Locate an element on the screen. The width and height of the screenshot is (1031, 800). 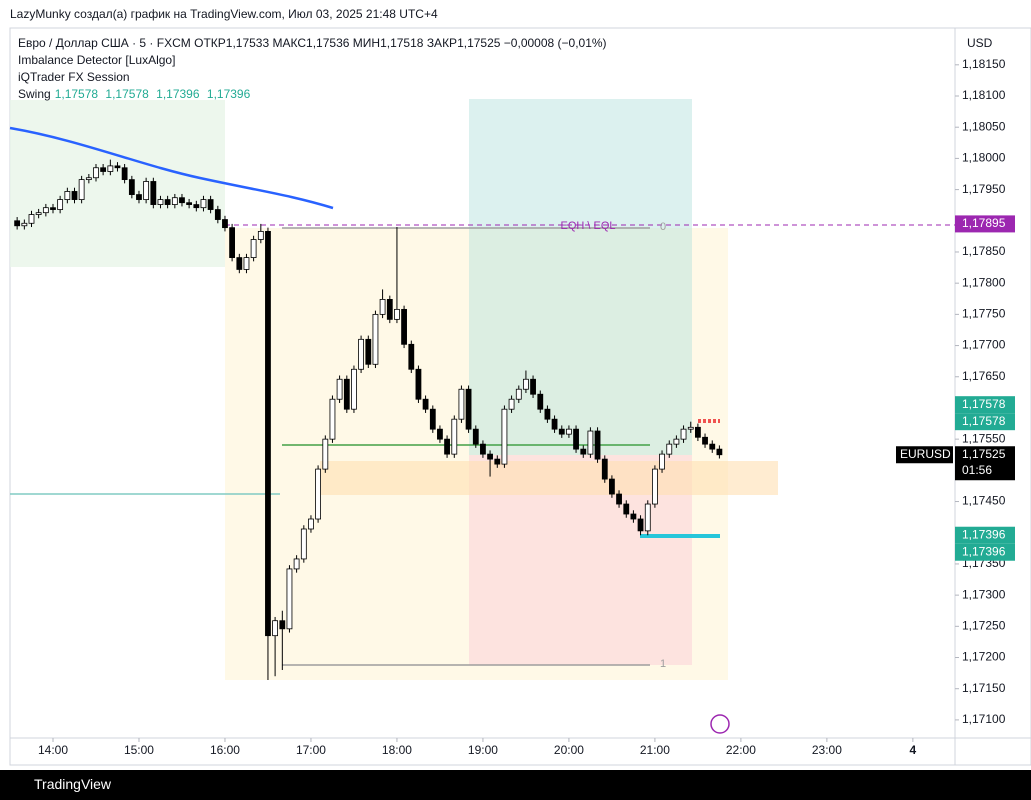
ohlc-value: 1,17536 is located at coordinates (328, 43).